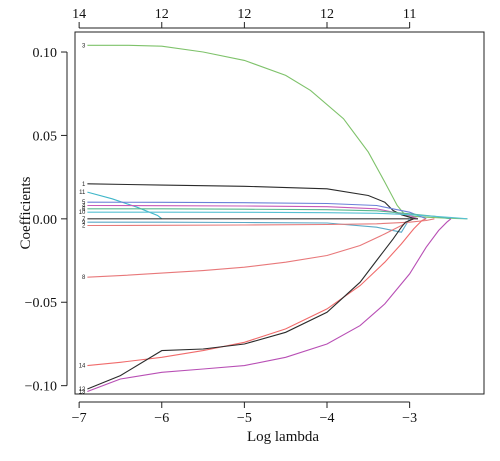 The image size is (500, 461). Describe the element at coordinates (82, 367) in the screenshot. I see `series-label-14: 14` at that location.